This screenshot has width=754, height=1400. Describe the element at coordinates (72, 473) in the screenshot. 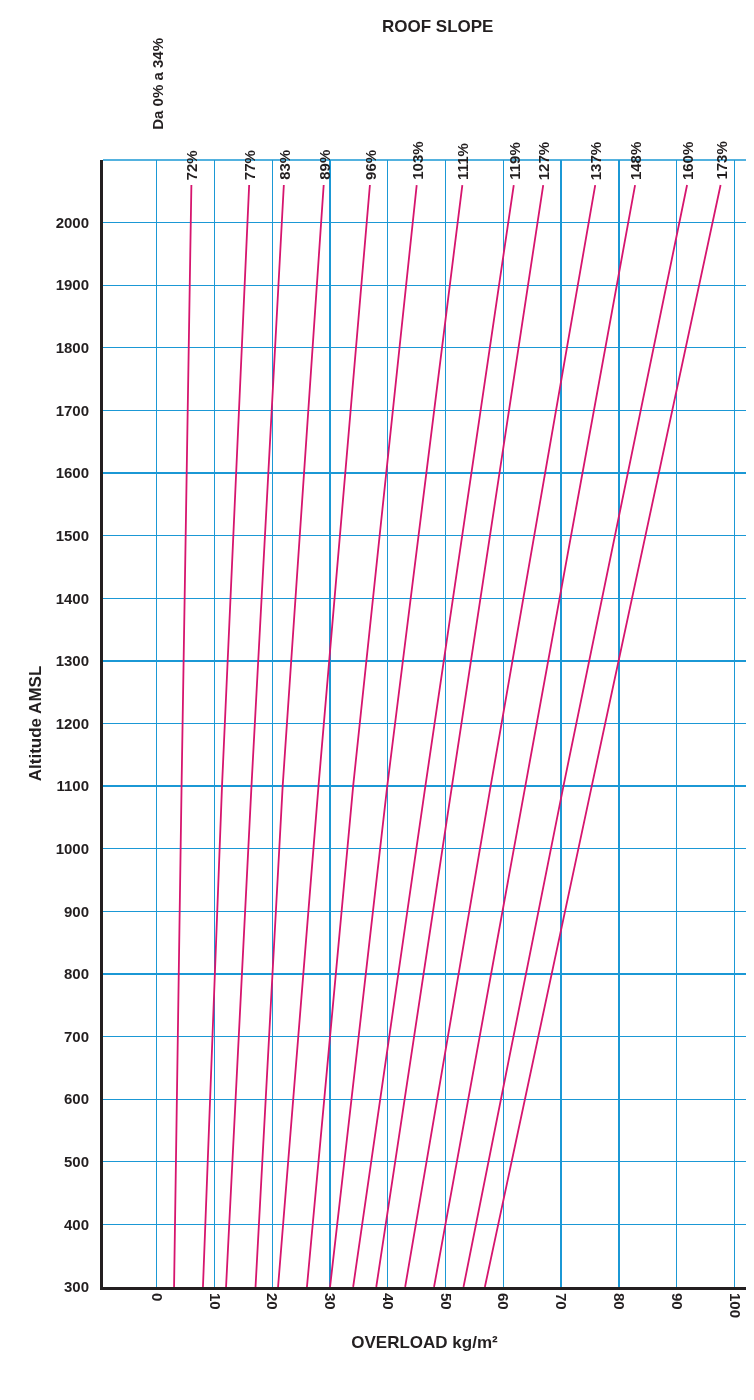

I see `y-tick-label: 1600` at that location.